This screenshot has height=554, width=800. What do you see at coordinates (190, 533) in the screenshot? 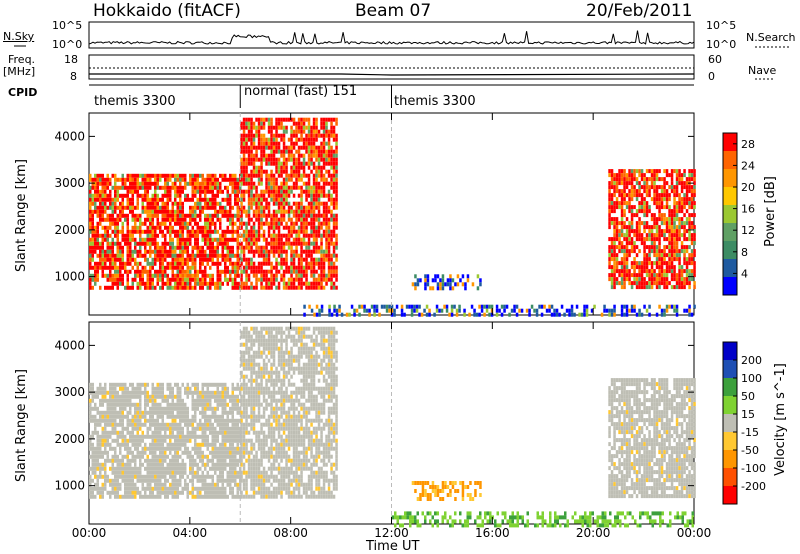
I see `x-tick-label-1: 04:00` at bounding box center [190, 533].